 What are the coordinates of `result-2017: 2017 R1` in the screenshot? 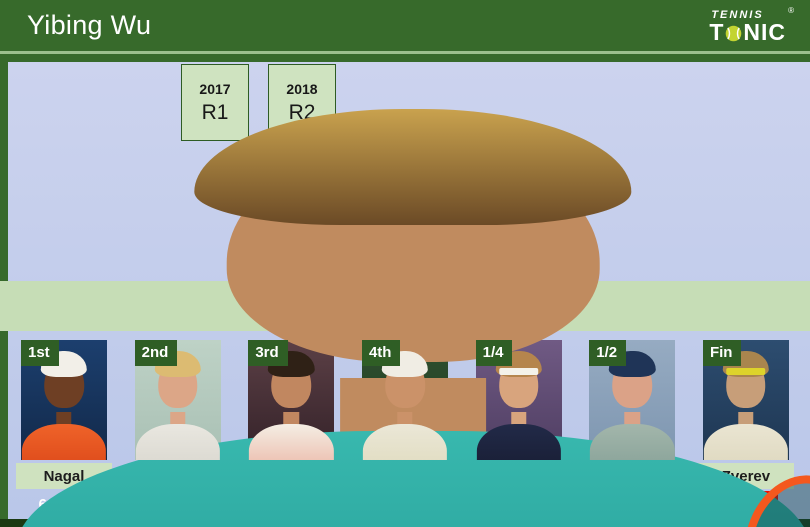 It's located at (215, 102).